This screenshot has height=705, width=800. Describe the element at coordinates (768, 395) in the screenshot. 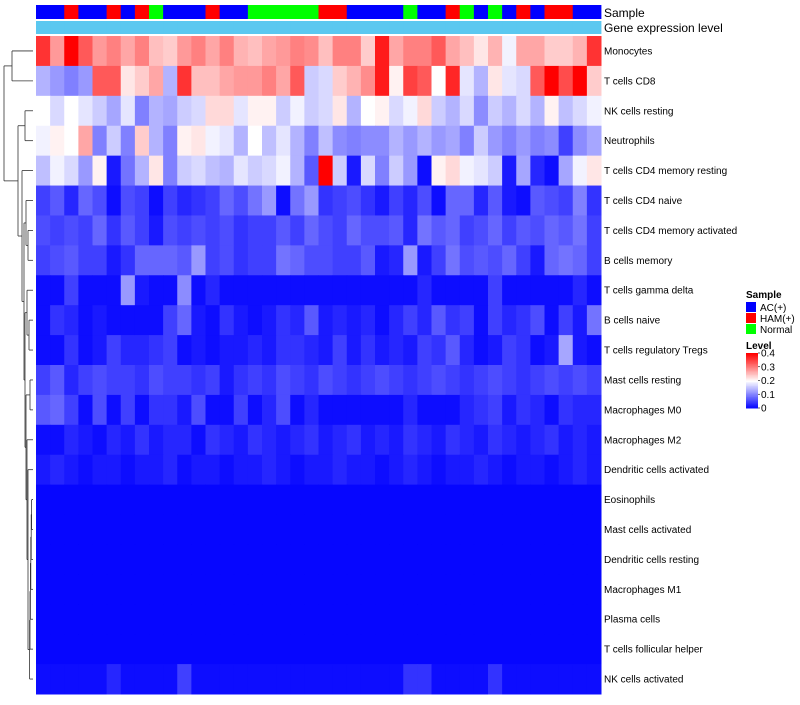

I see `level-tick-label: 0.1` at that location.